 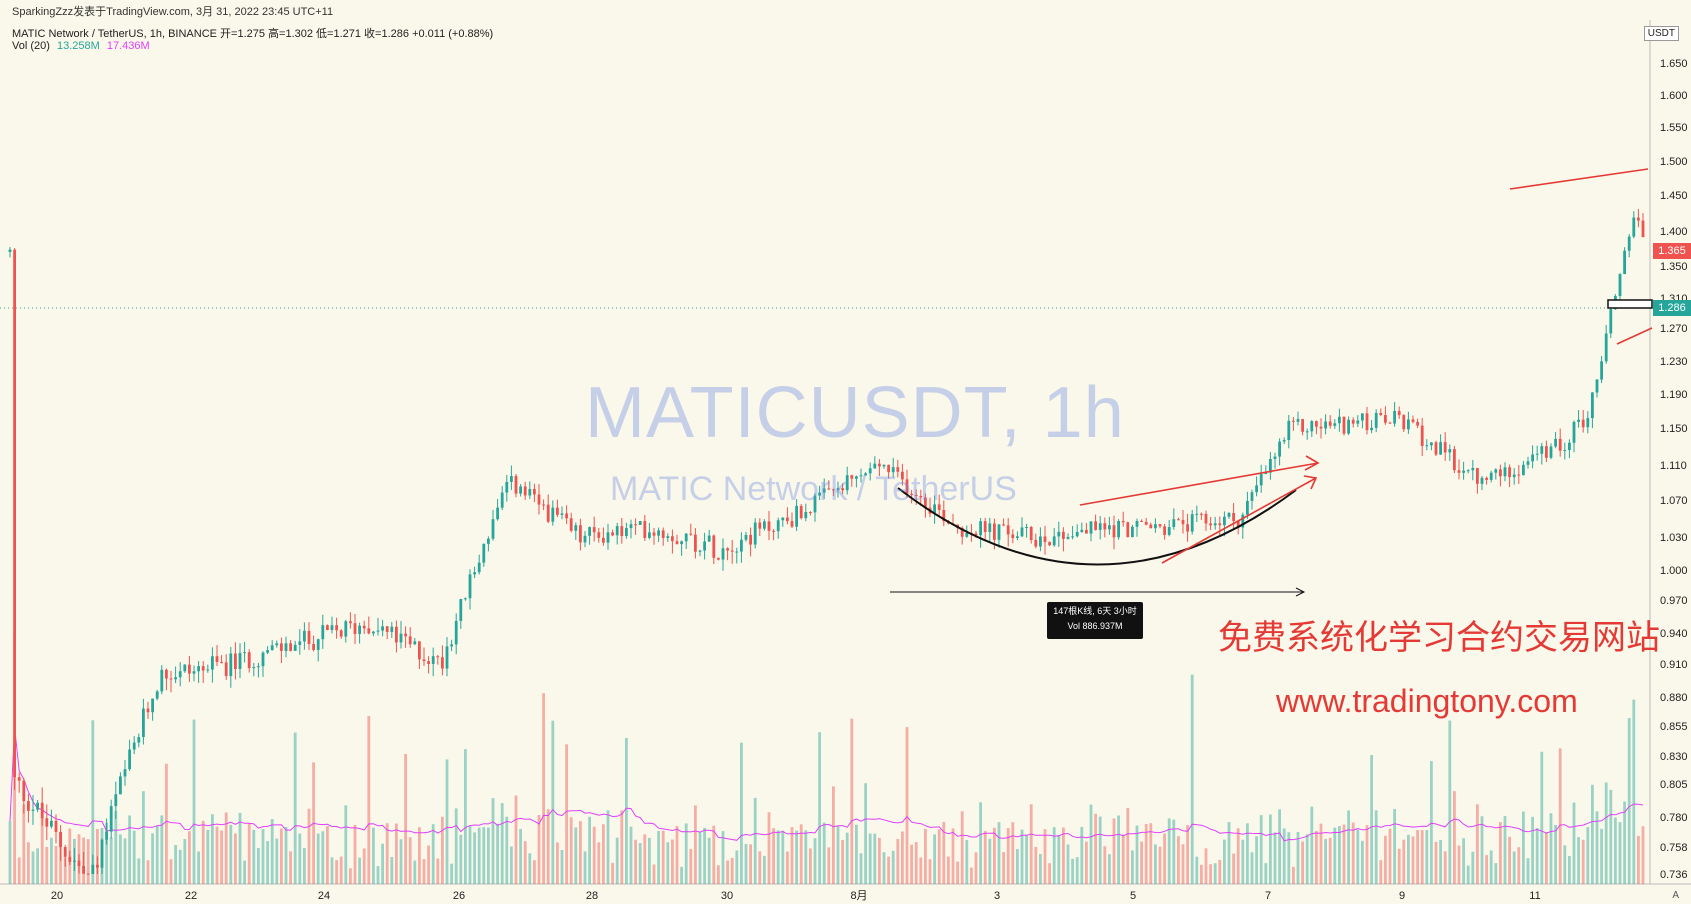 I want to click on axis-unit-button: USDT, so click(x=1661, y=33).